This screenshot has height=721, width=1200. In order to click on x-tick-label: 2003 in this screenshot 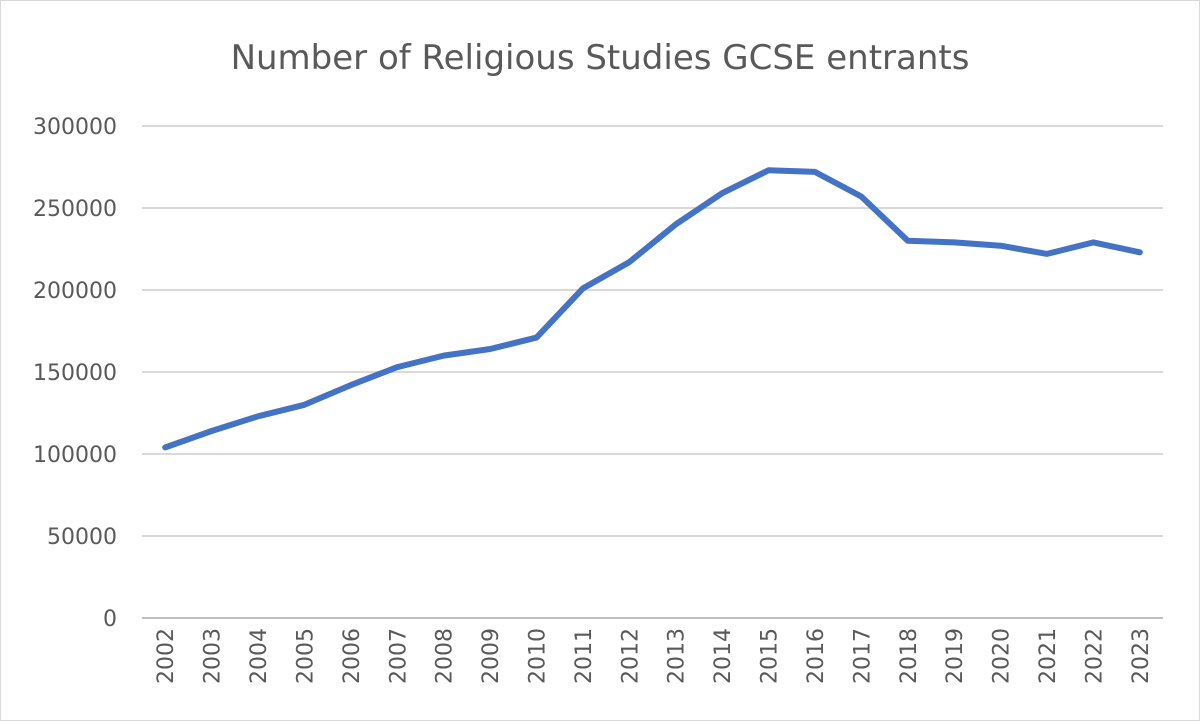, I will do `click(213, 656)`.